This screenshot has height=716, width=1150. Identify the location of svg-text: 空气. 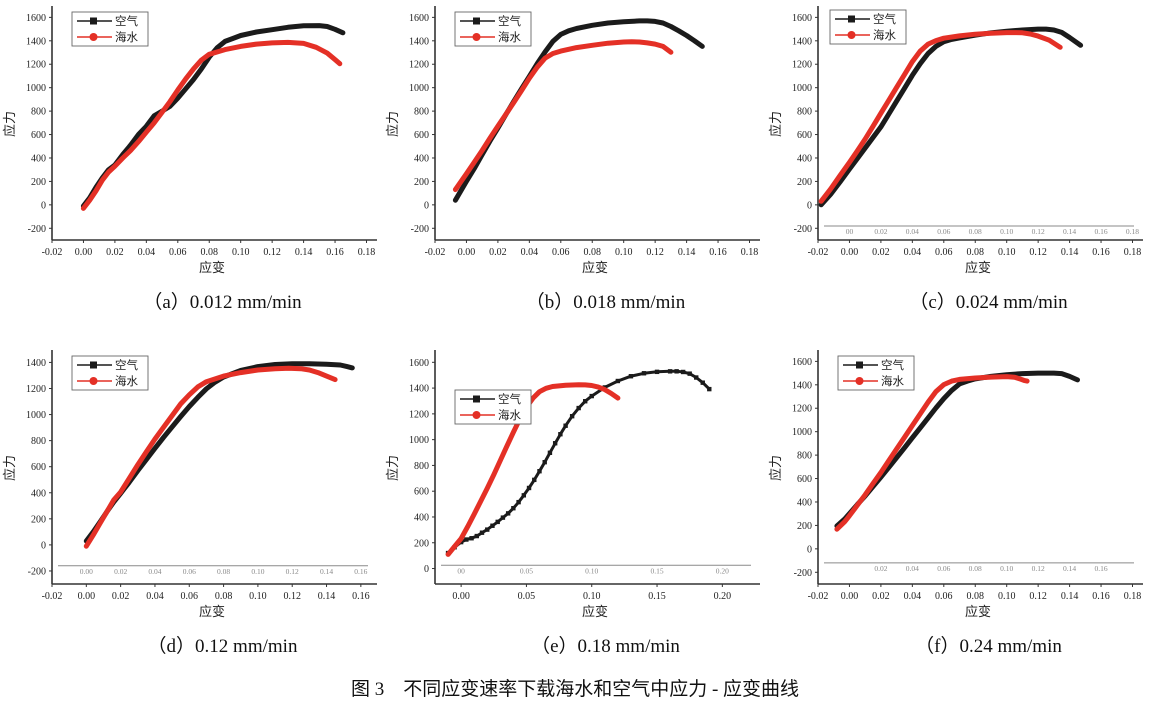
(509, 21).